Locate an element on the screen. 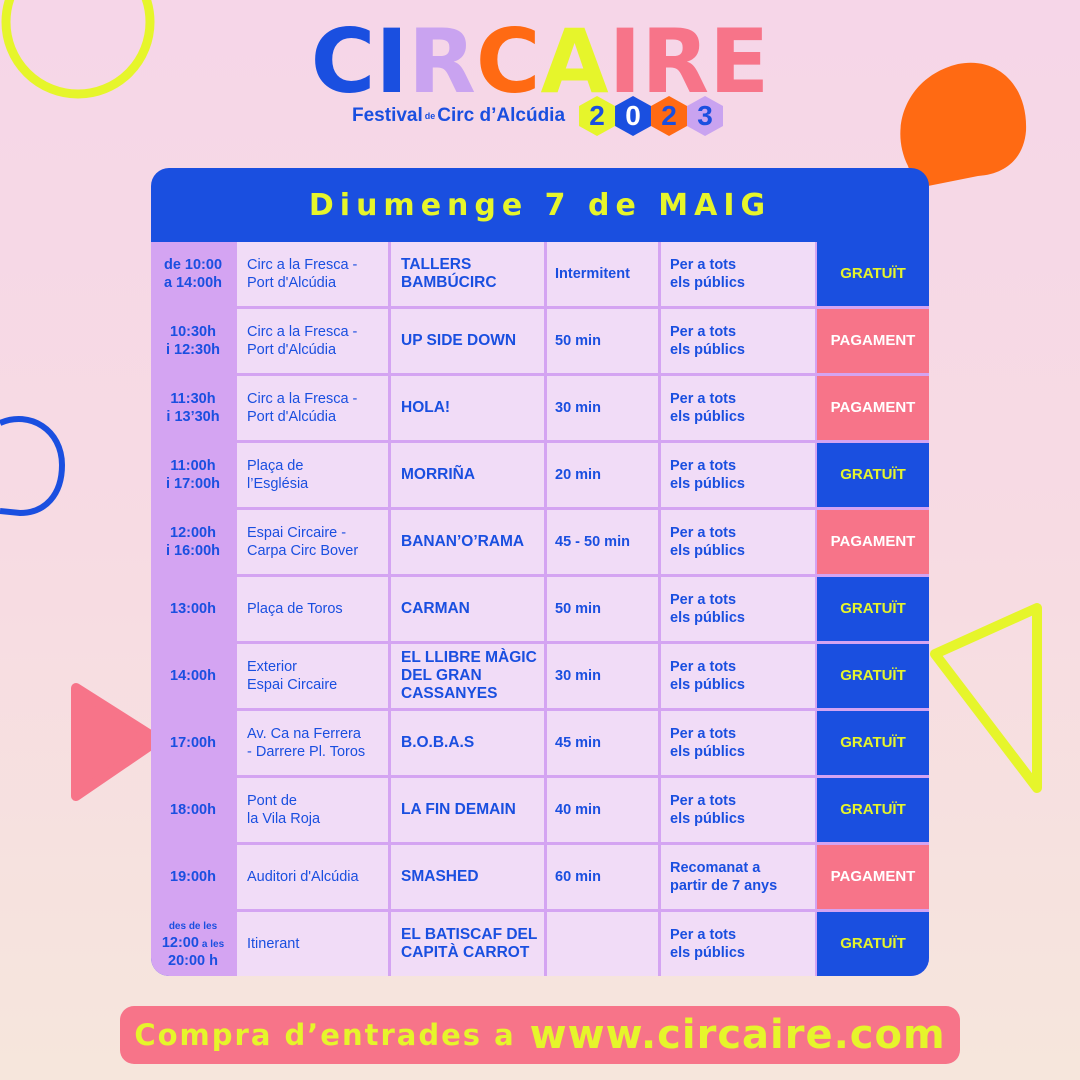  place-cell-text: Av. Ca na Ferrera - Darrere Pl. Toros is located at coordinates (306, 743).